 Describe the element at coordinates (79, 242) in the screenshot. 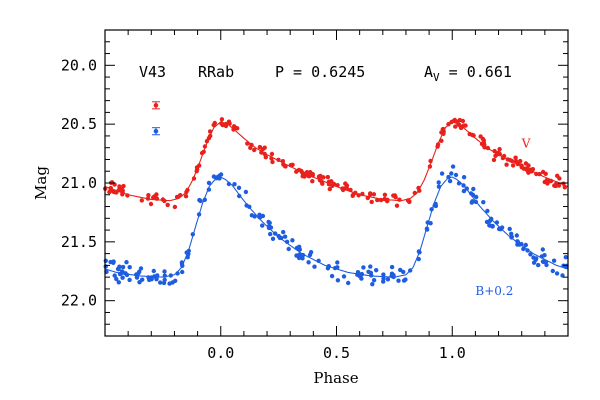

I see `y-tick-label: 21.5` at that location.